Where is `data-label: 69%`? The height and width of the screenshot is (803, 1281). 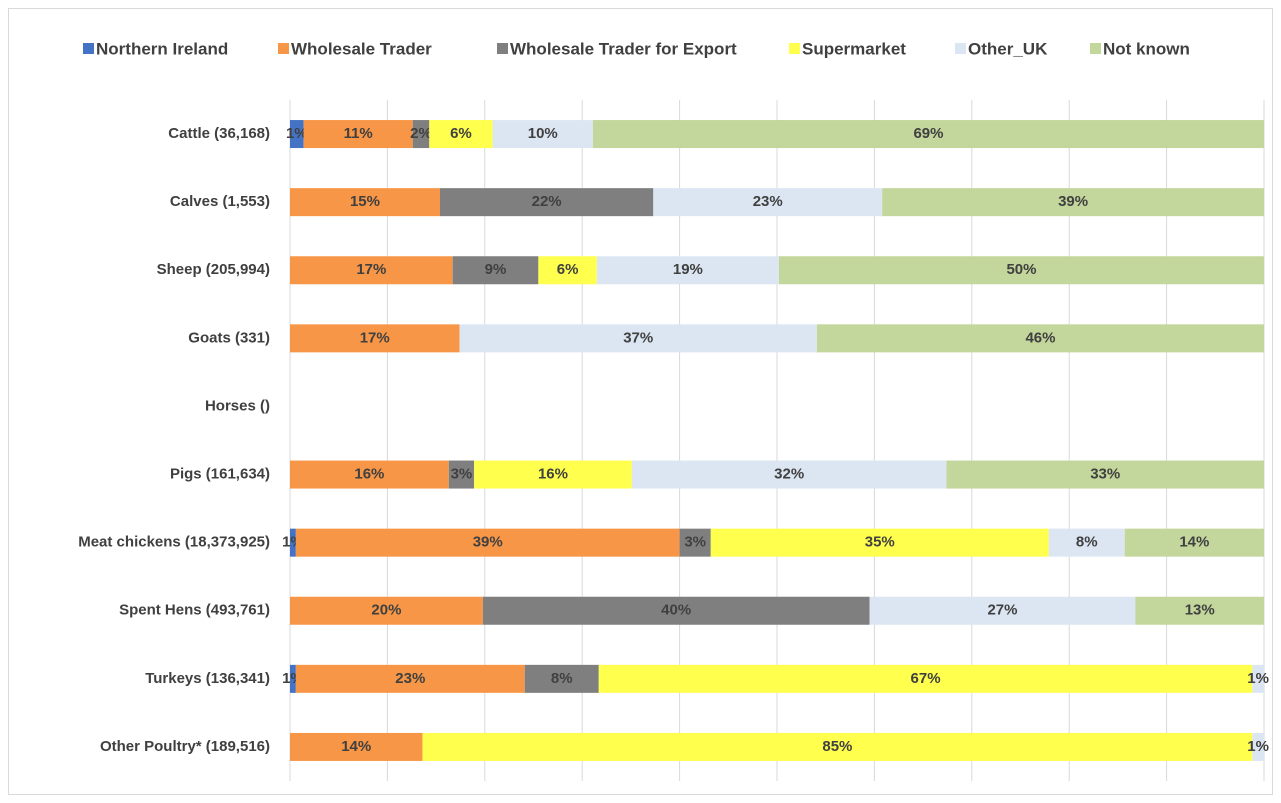
data-label: 69% is located at coordinates (928, 133).